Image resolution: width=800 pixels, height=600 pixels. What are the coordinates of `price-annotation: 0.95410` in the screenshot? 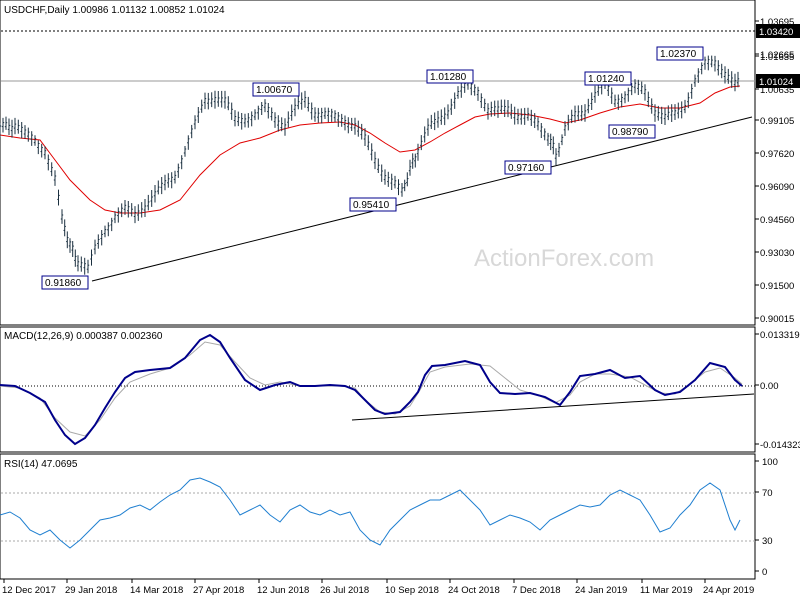 It's located at (373, 204).